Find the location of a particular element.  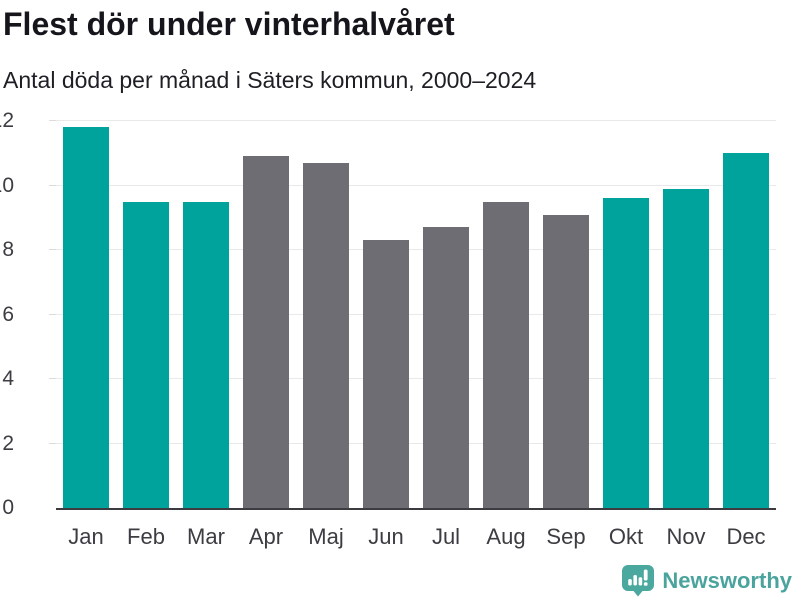

gridline-y6 is located at coordinates (416, 314).